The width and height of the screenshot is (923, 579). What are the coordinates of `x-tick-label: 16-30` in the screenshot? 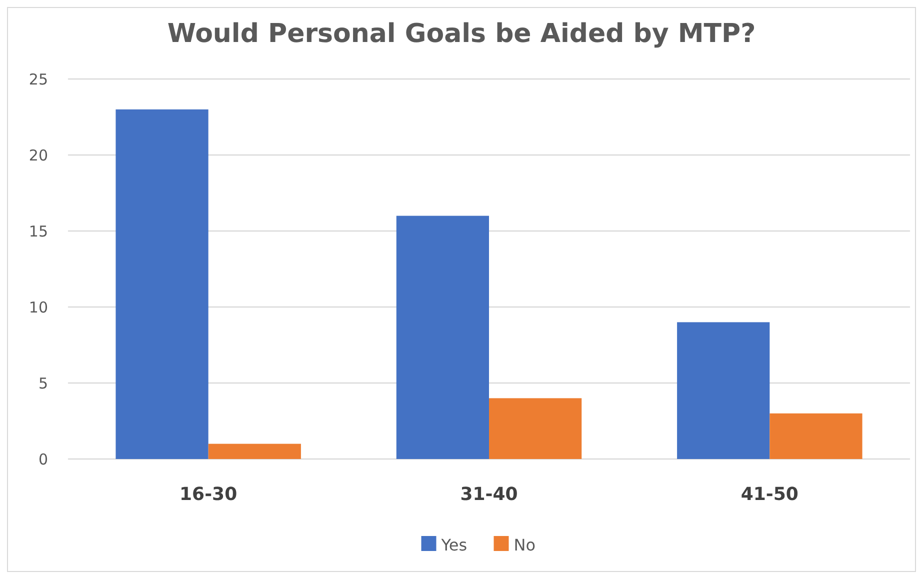 It's located at (209, 494).